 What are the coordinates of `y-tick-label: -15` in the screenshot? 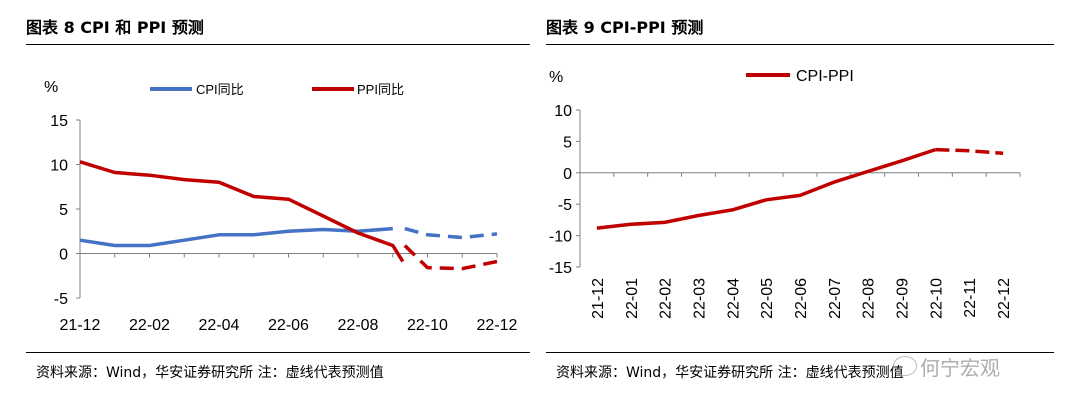 It's located at (560, 268).